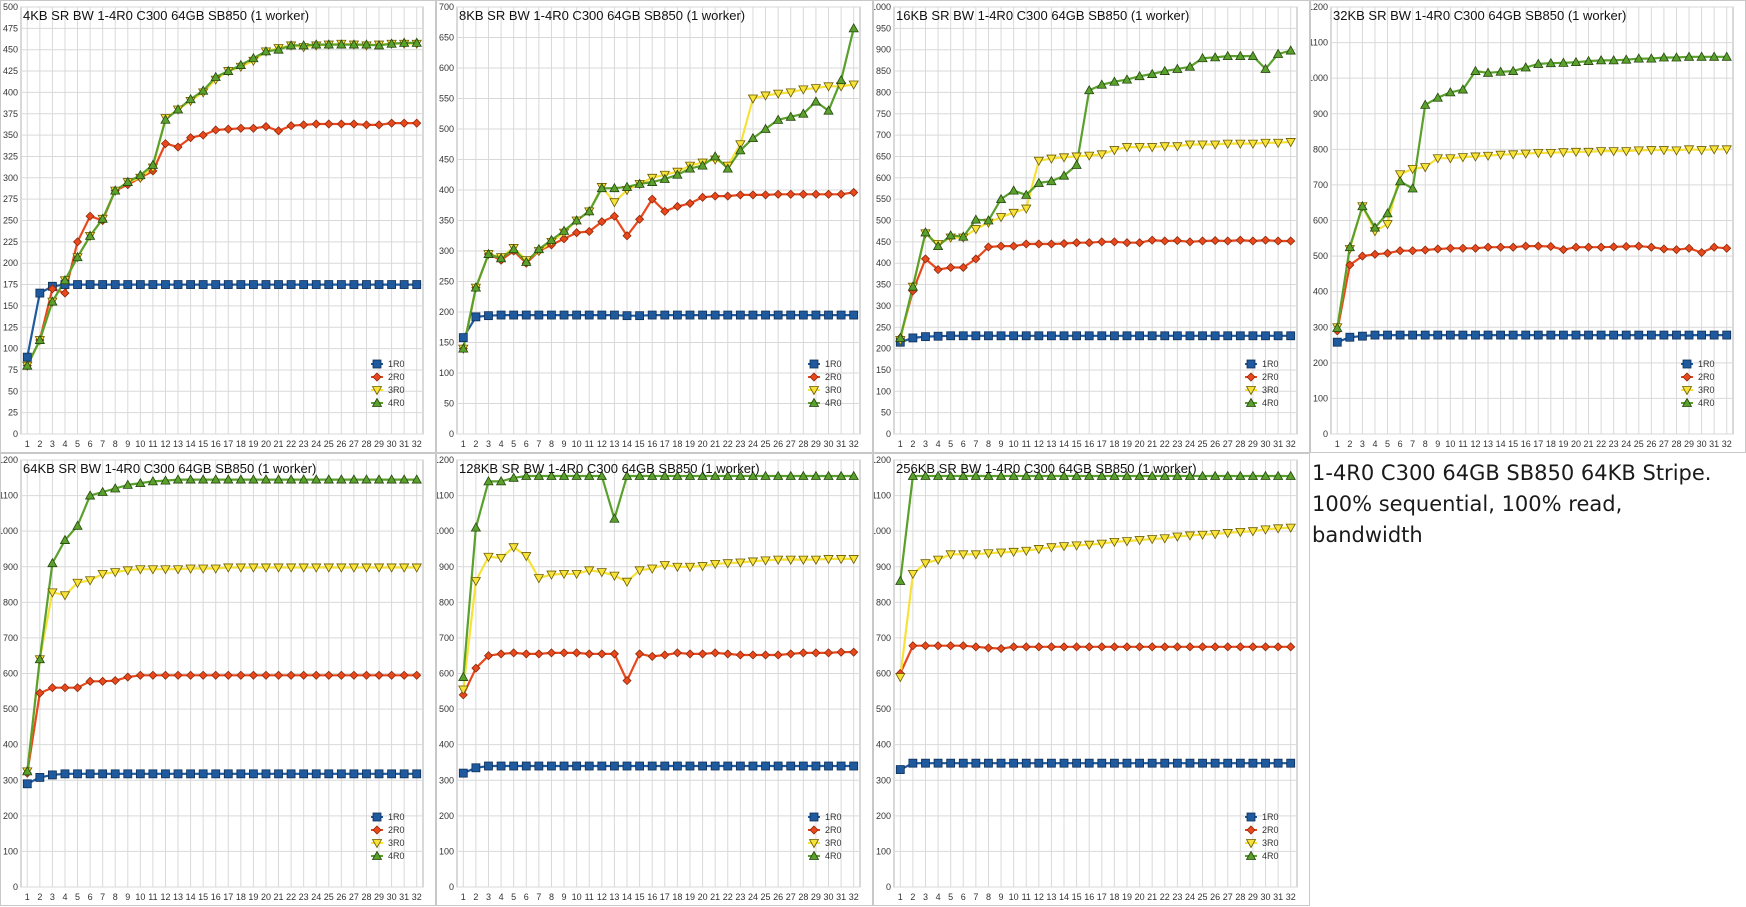 The image size is (1746, 907). What do you see at coordinates (446, 567) in the screenshot?
I see `y-tick-label: 900` at bounding box center [446, 567].